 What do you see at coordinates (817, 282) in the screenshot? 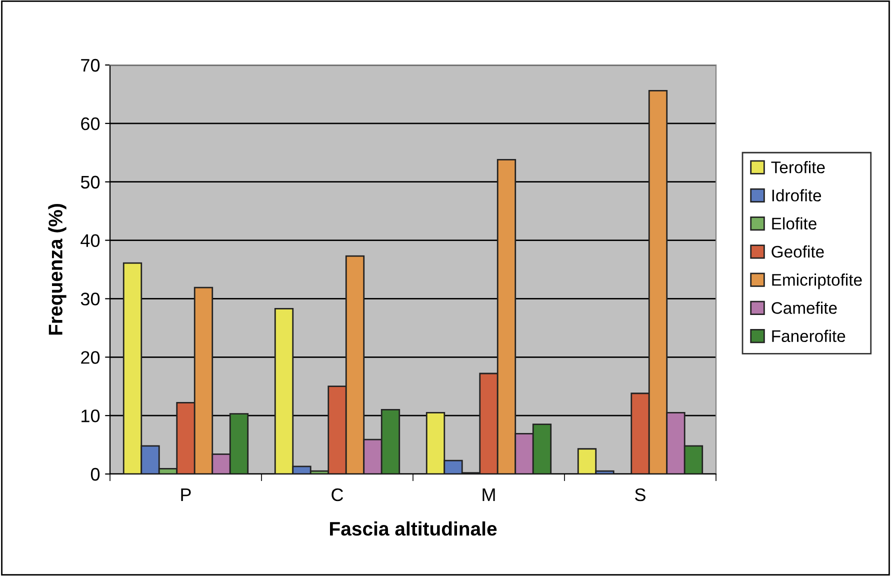
I see `legend-label: Emicriptofite` at bounding box center [817, 282].